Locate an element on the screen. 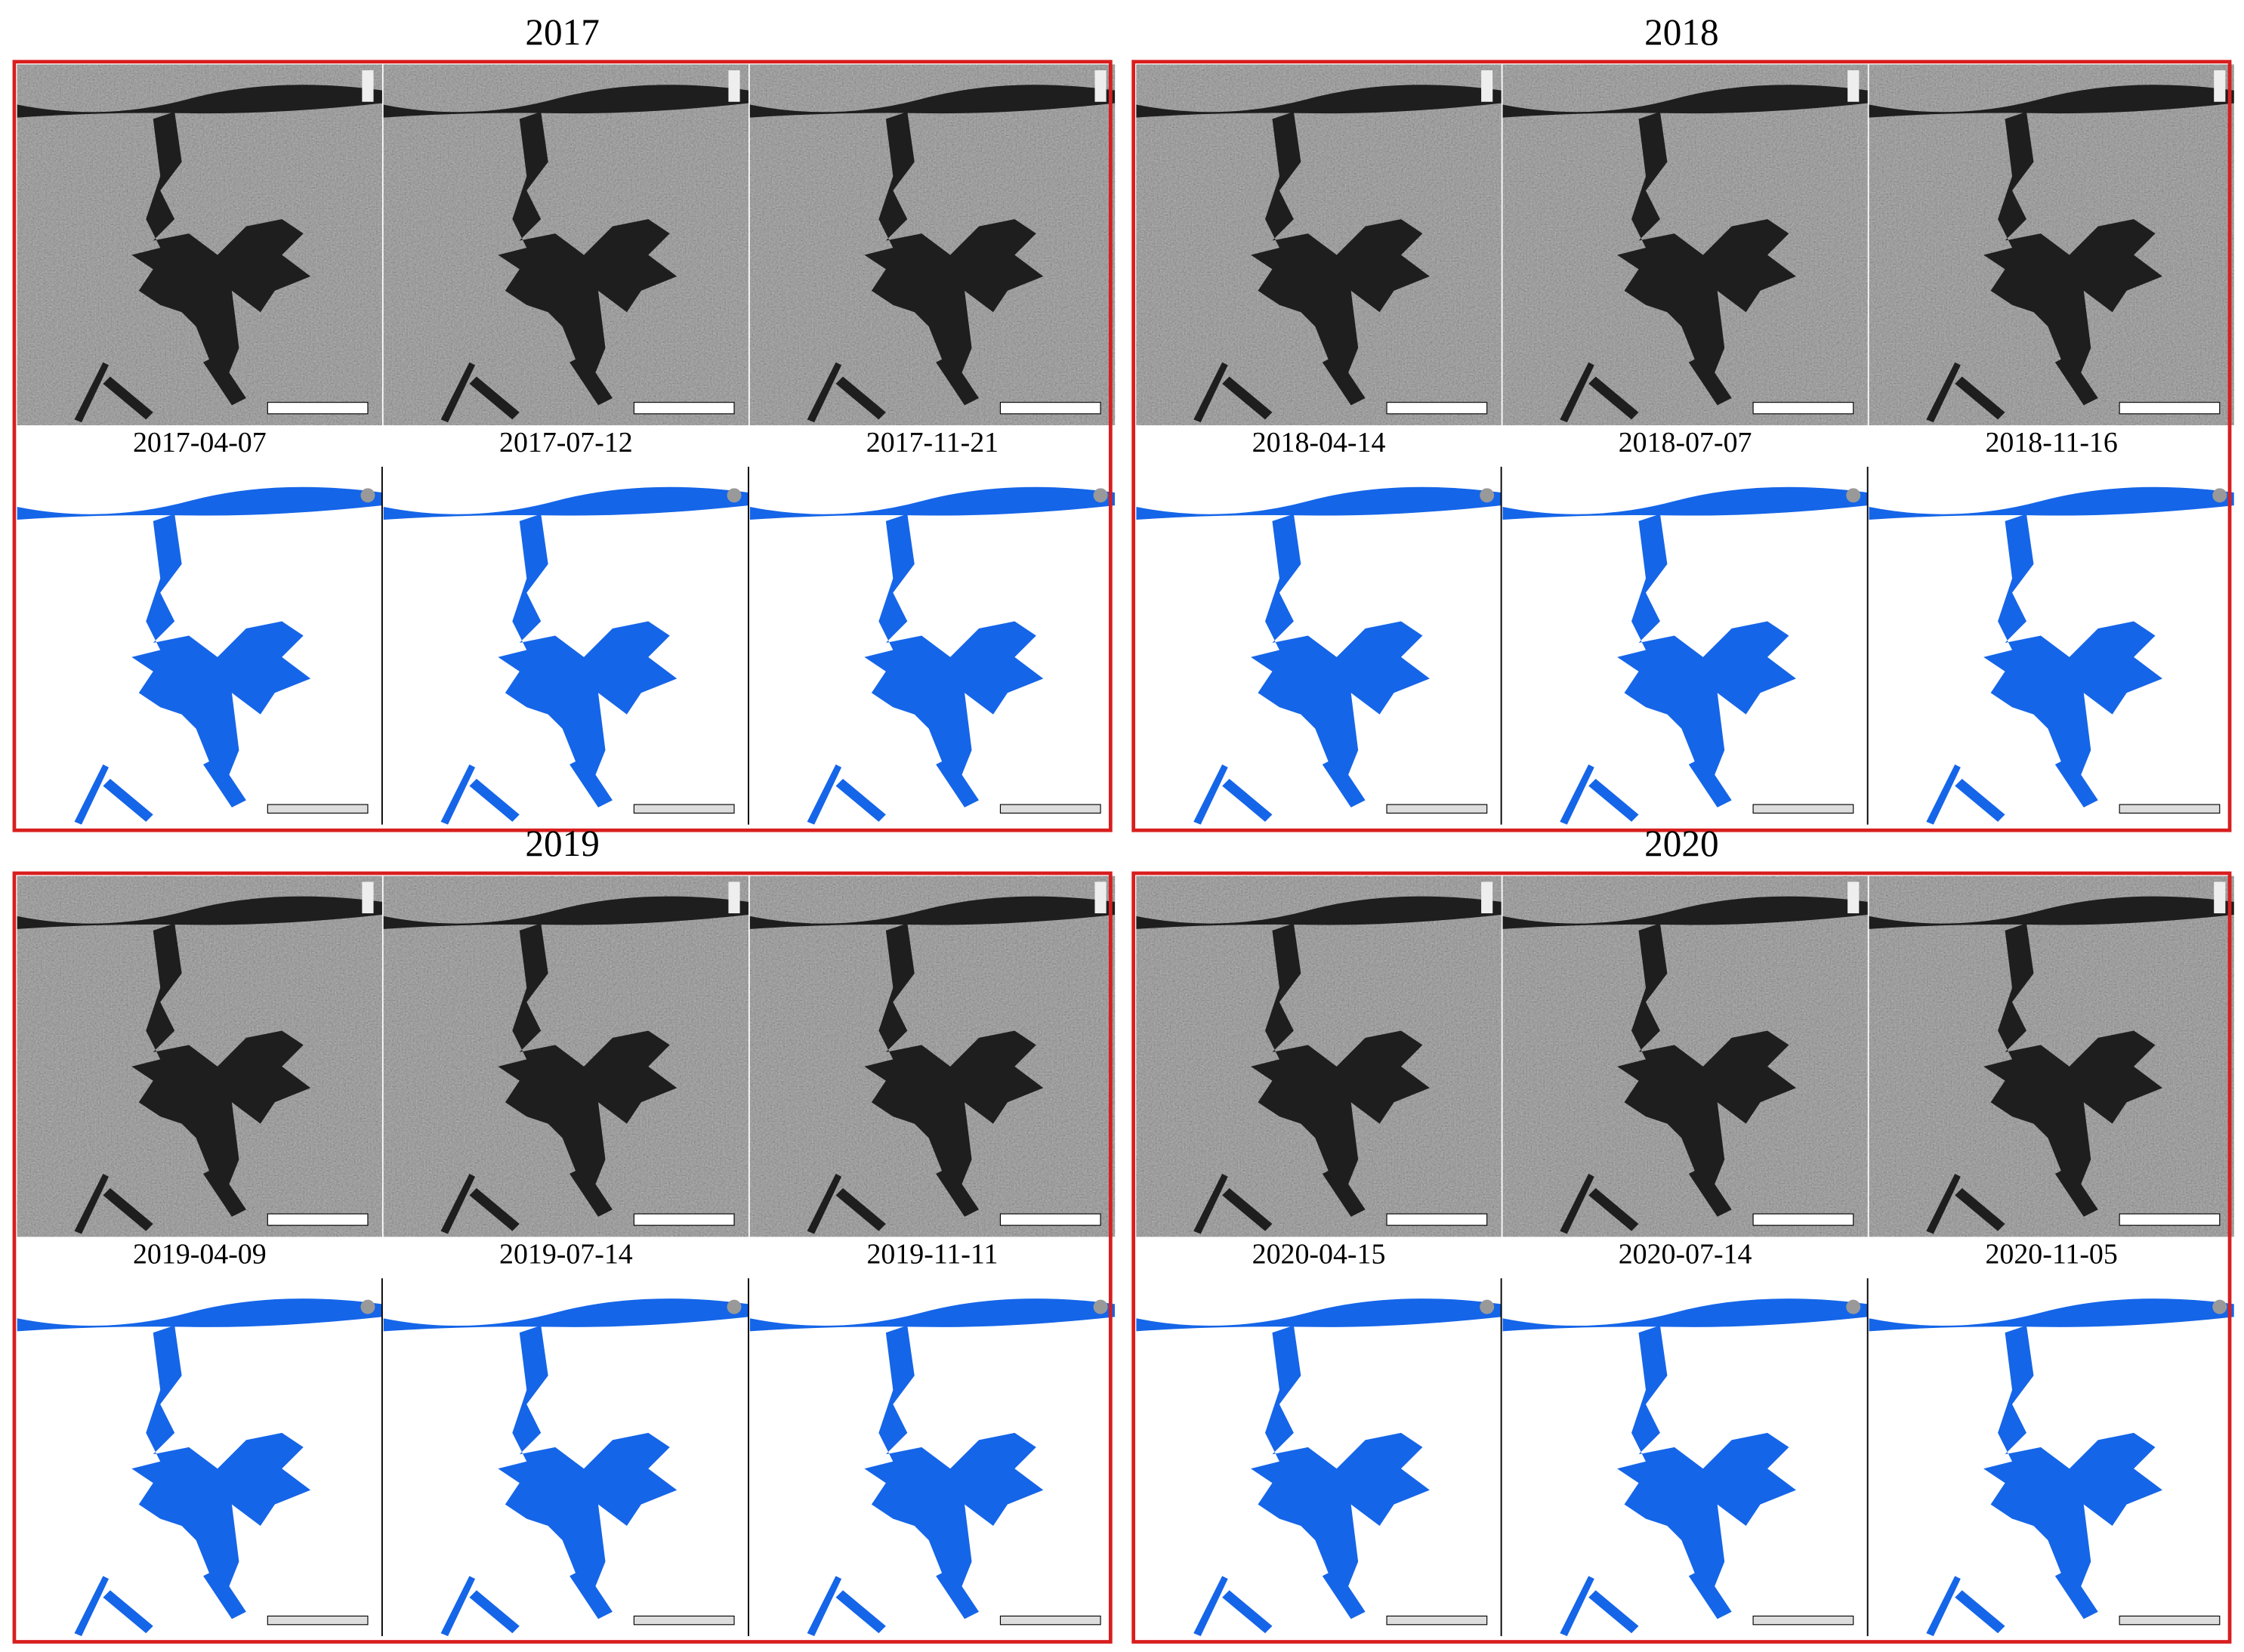  date-label: 2020-04-15 is located at coordinates (1319, 1255).